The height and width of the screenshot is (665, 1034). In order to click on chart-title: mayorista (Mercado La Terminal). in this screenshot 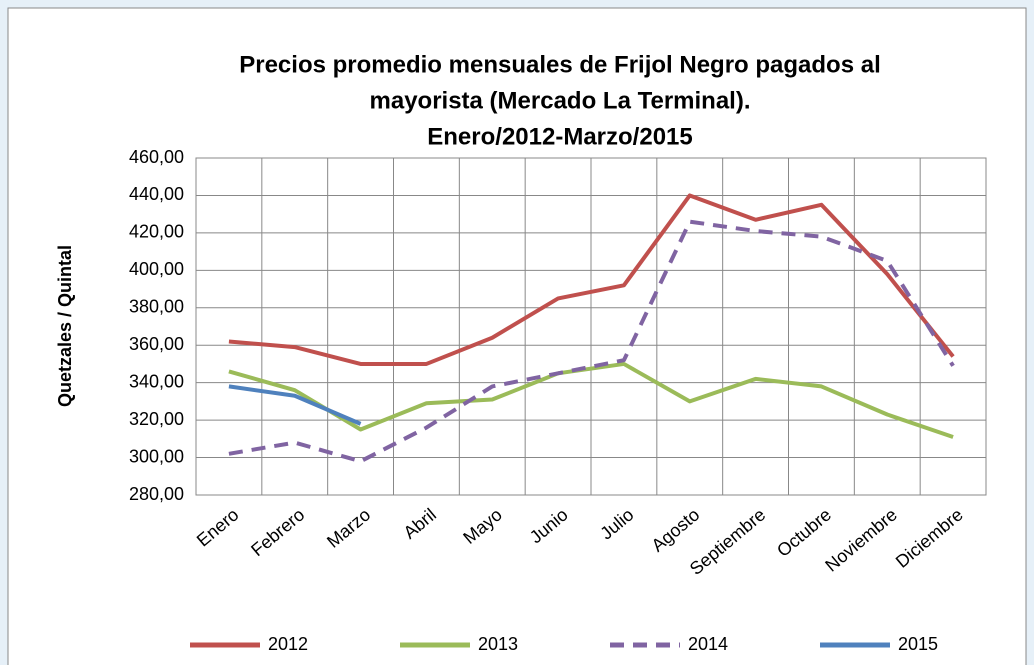, I will do `click(560, 100)`.